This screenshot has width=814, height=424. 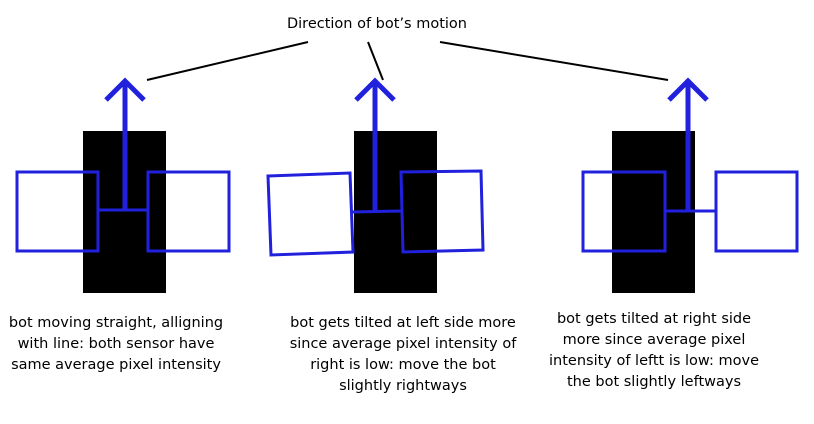 What do you see at coordinates (407, 61) in the screenshot?
I see `title-pointer-lines` at bounding box center [407, 61].